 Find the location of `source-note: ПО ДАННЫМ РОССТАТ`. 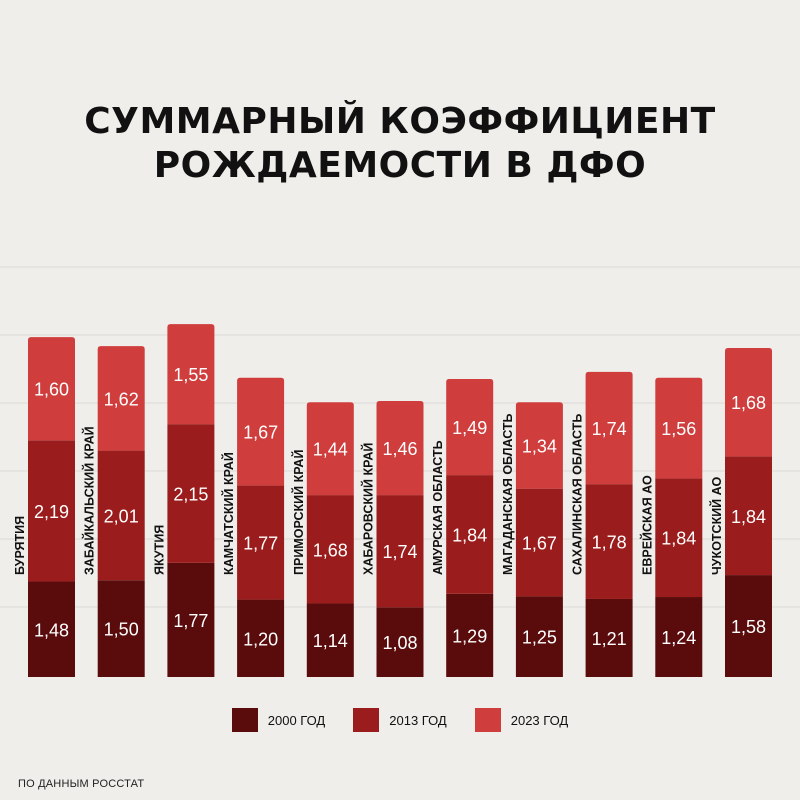

source-note: ПО ДАННЫМ РОССТАТ is located at coordinates (81, 784).